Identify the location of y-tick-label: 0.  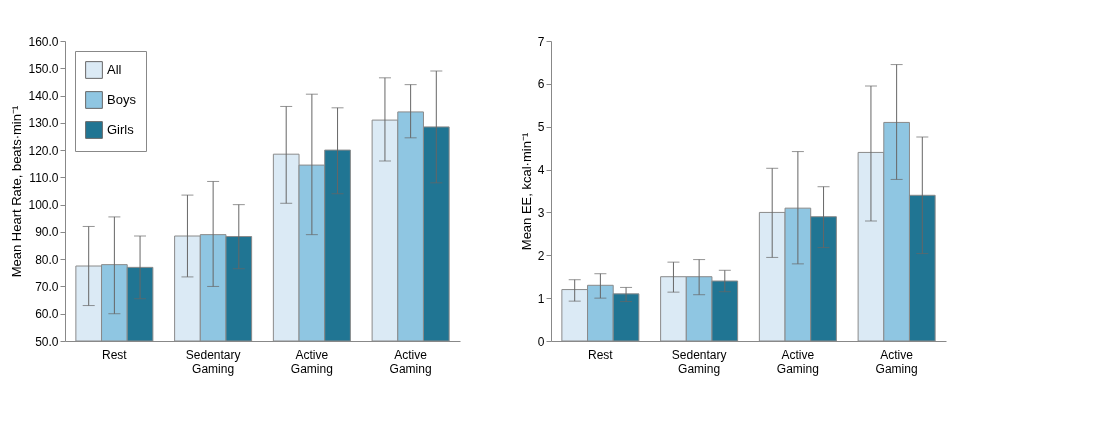
(541, 341).